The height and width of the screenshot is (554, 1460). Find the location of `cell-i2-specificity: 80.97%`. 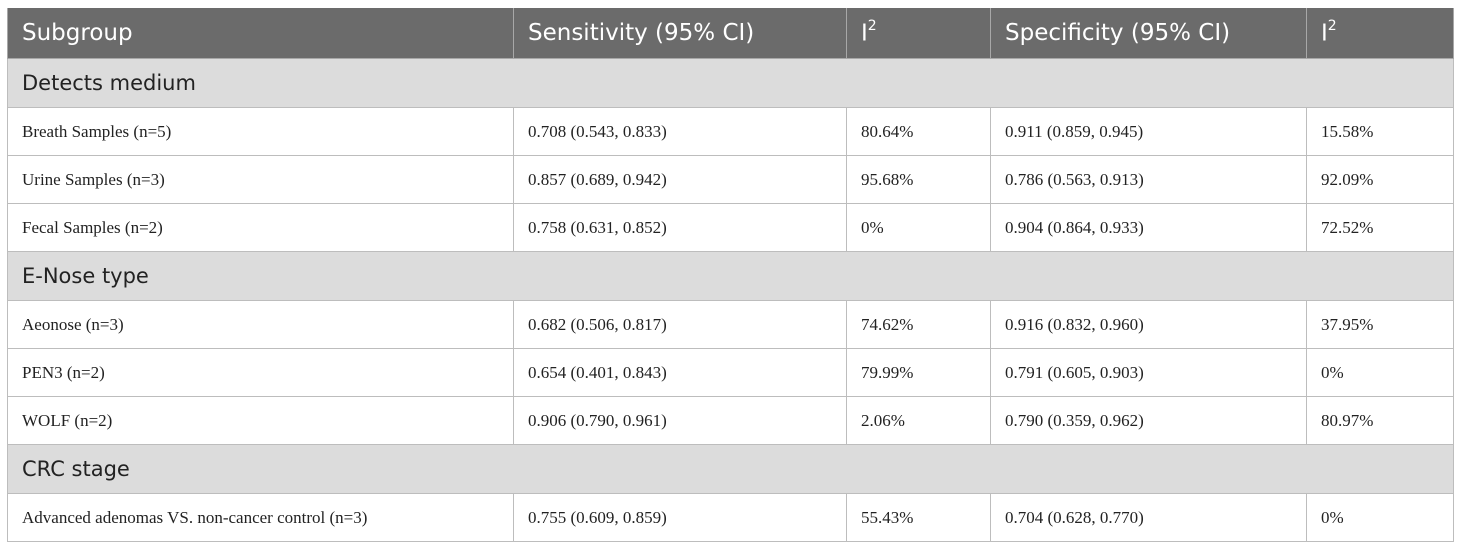

cell-i2-specificity: 80.97% is located at coordinates (1380, 420).